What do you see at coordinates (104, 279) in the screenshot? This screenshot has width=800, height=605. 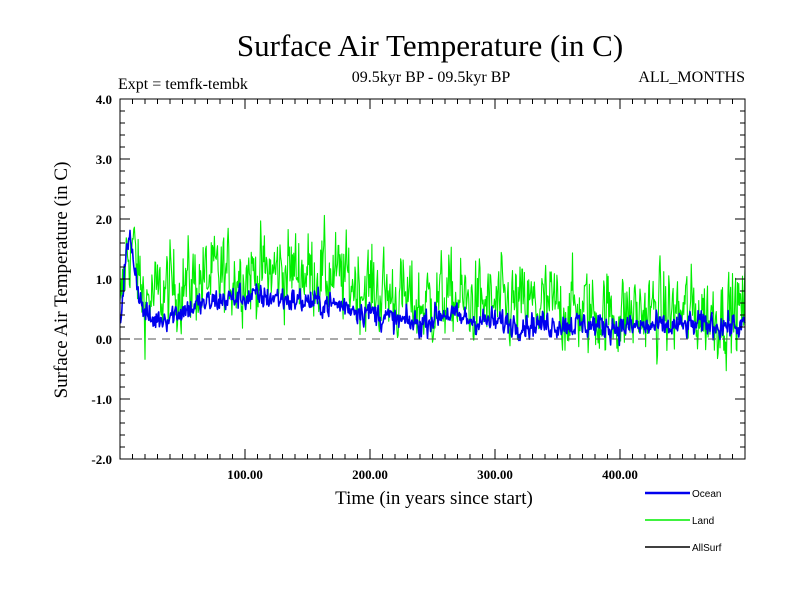 I see `y-tick-label: 1.0` at bounding box center [104, 279].